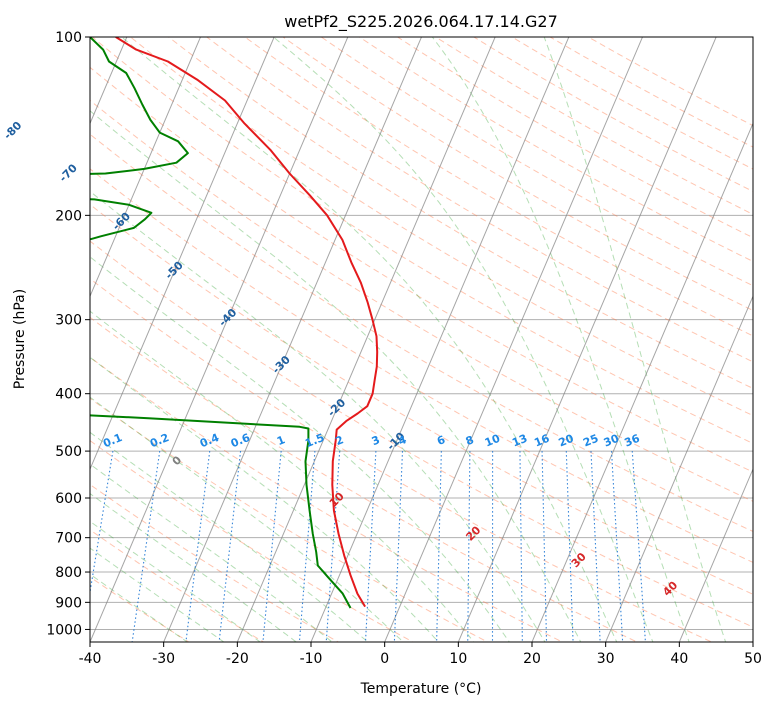 The height and width of the screenshot is (708, 775). I want to click on x-tick-label: -40, so click(90, 659).